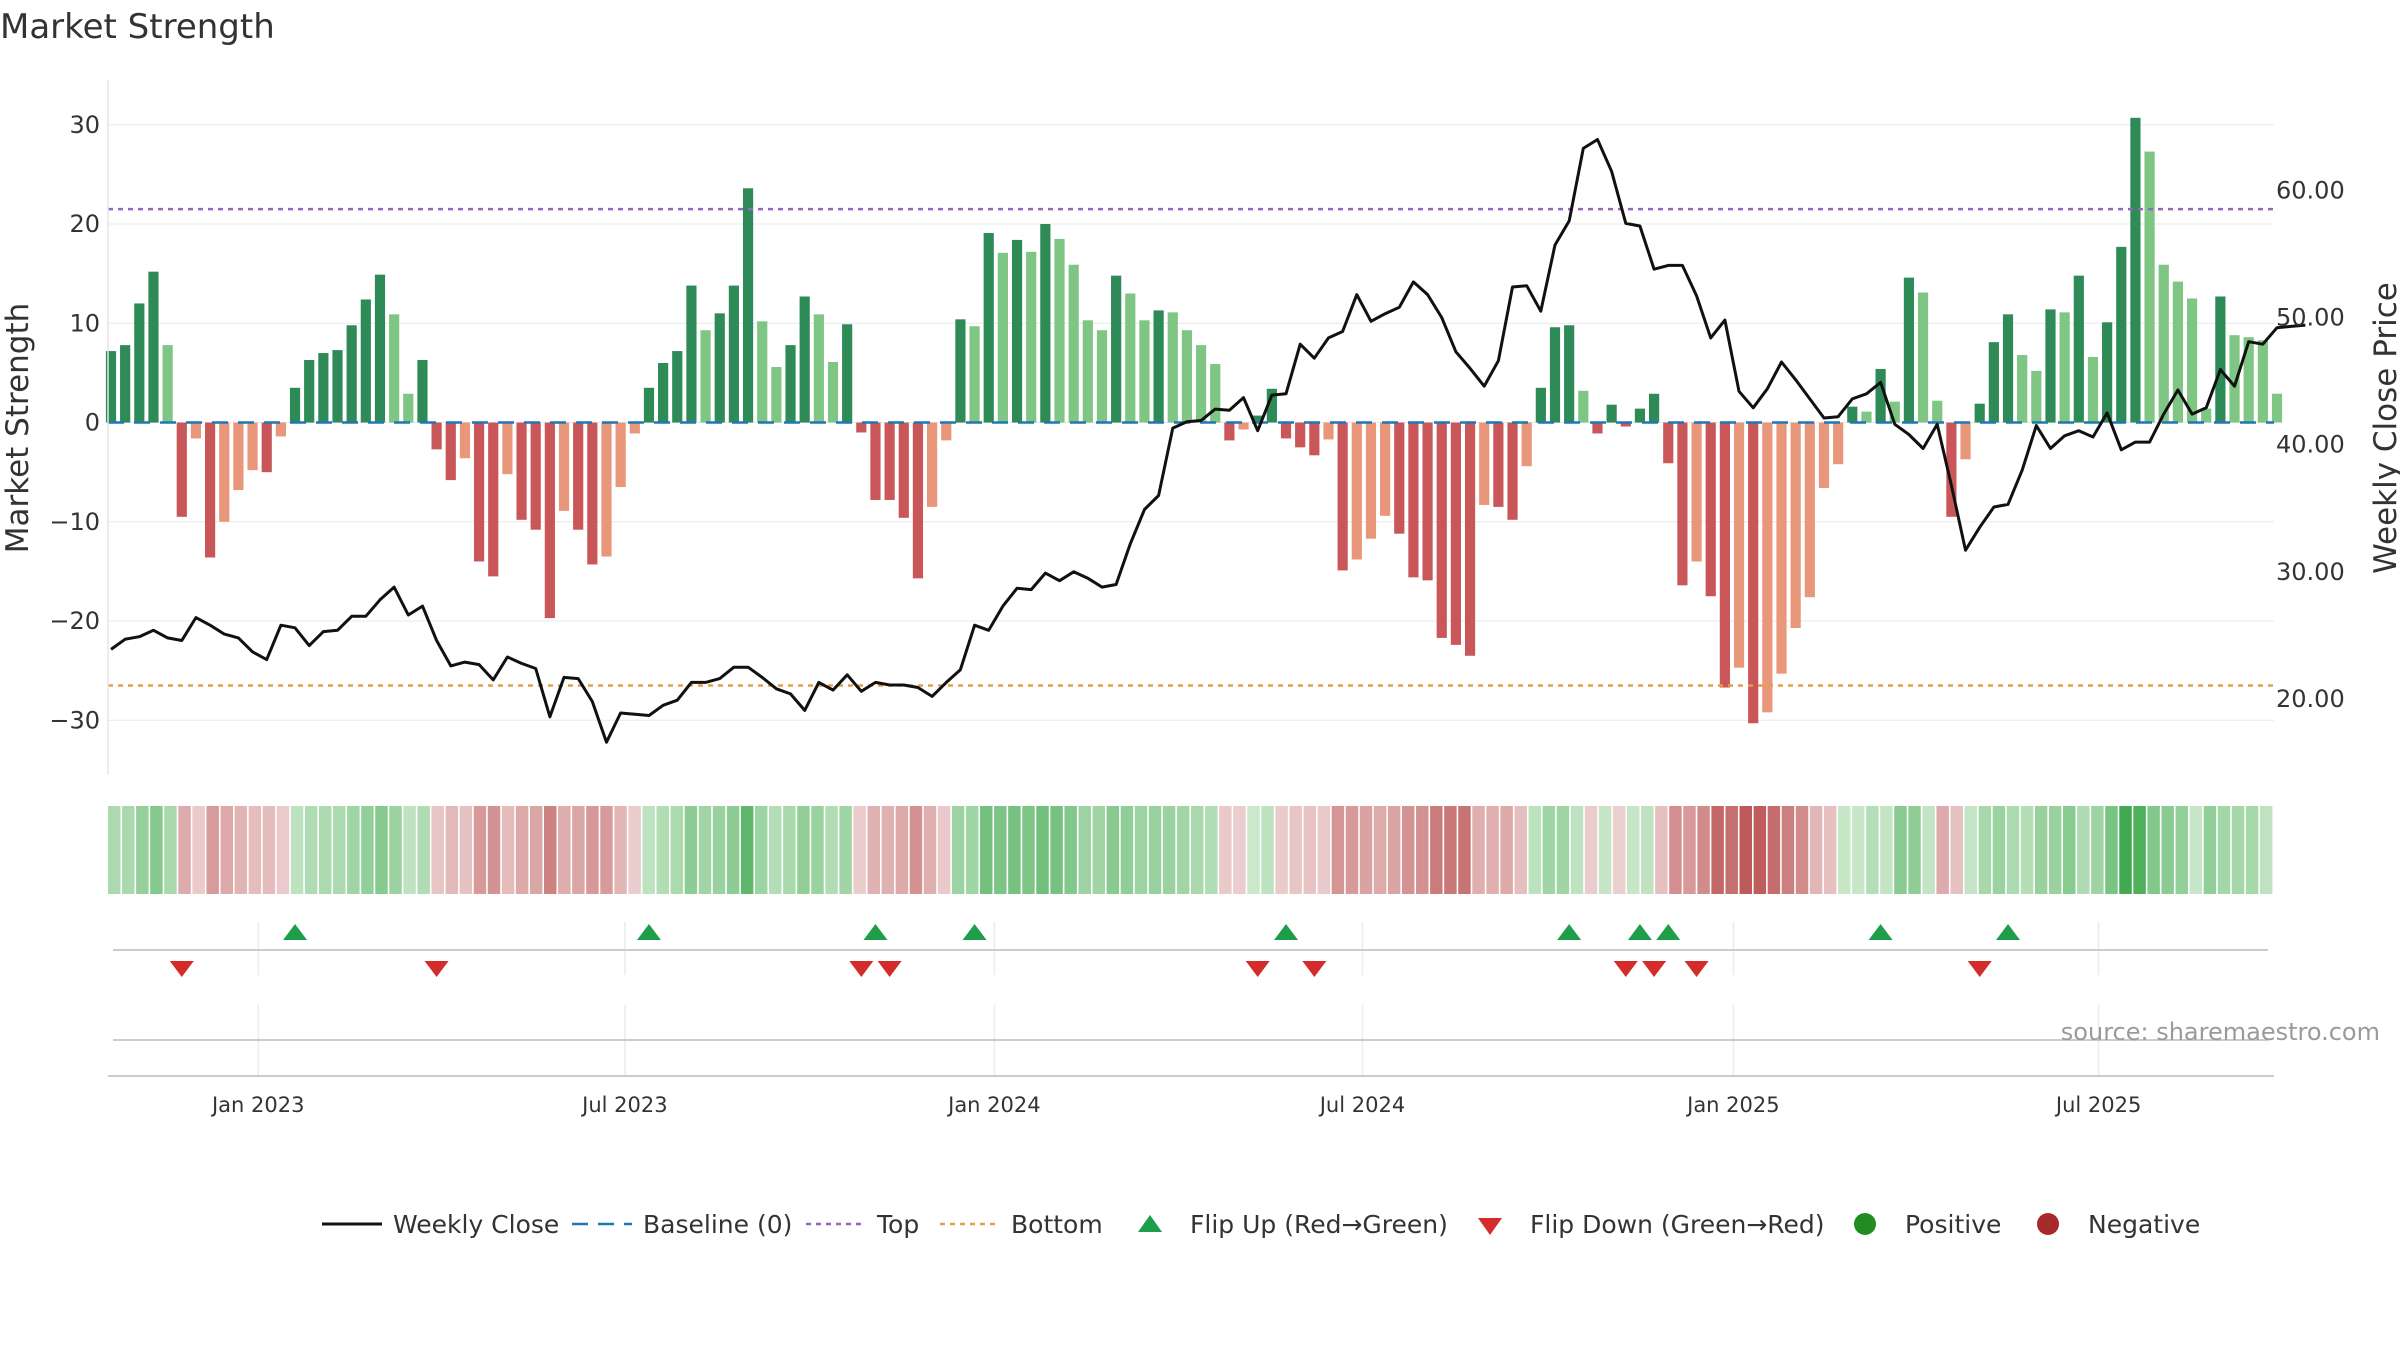 This screenshot has width=2400, height=1350. Describe the element at coordinates (1361, 1105) in the screenshot. I see `x-tick-label: Jul 2024` at that location.